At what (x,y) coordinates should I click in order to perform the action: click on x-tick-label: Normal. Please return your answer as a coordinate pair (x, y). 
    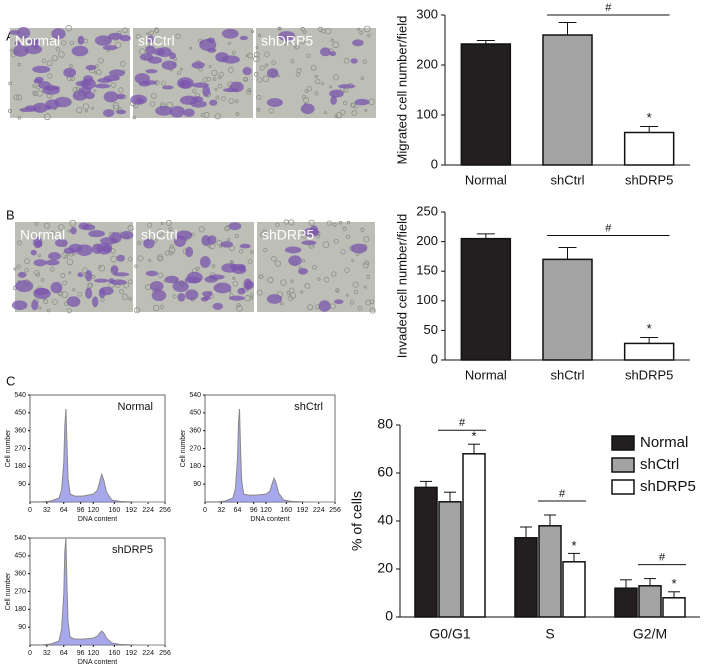
    Looking at the image, I should click on (486, 179).